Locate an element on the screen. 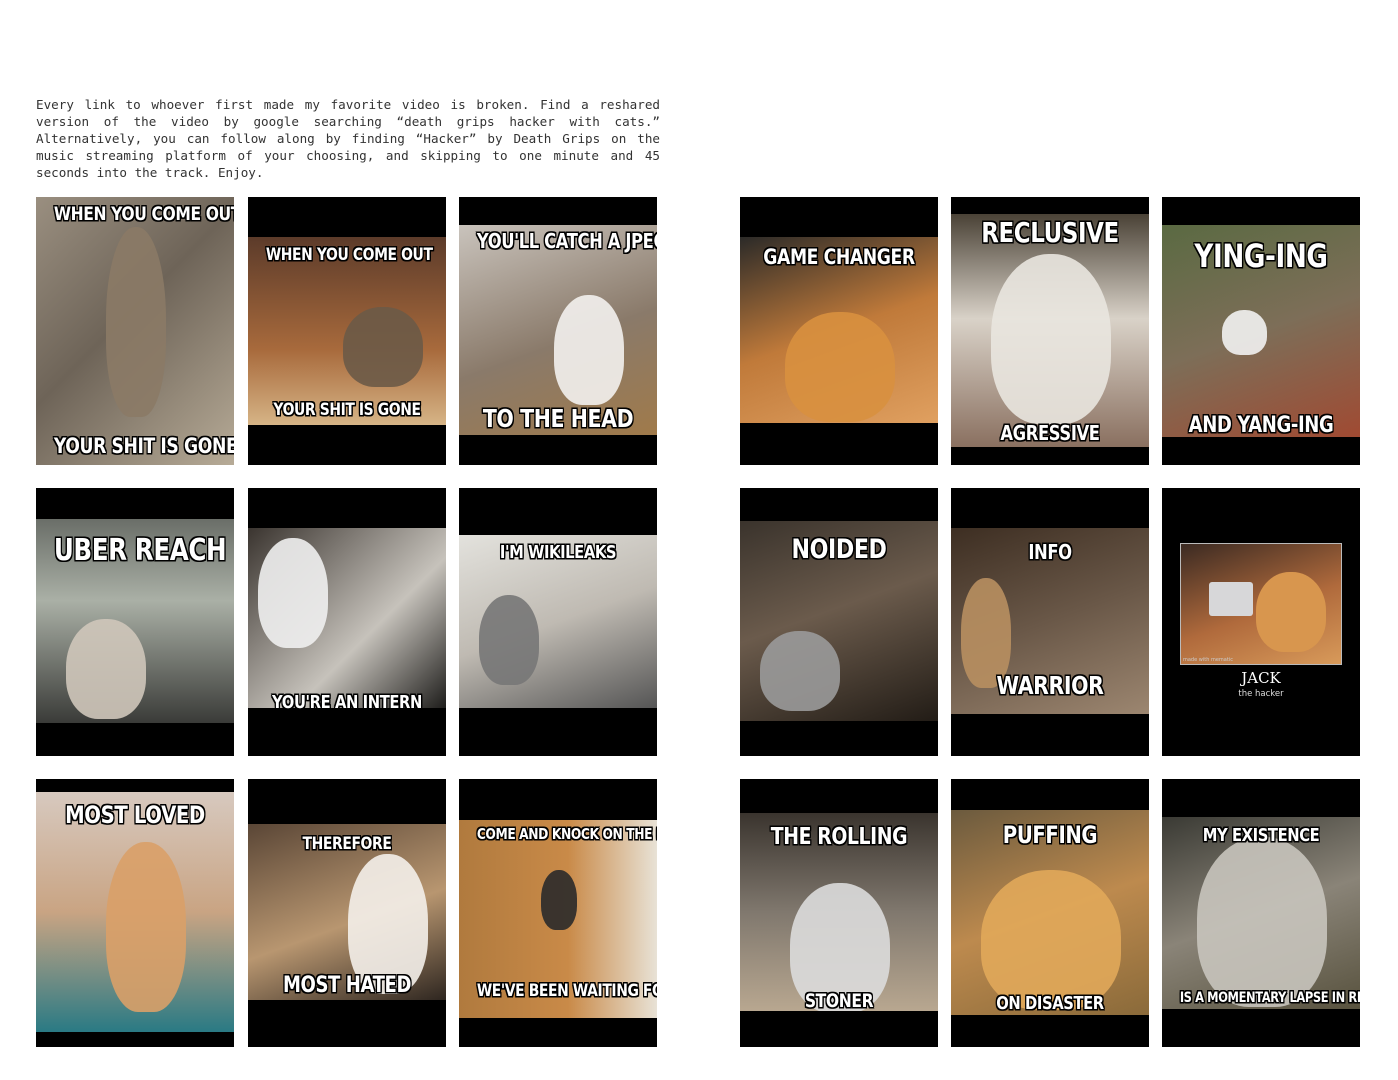 This screenshot has height=1080, width=1398. bottom-caption: ON DISASTER is located at coordinates (1050, 1003).